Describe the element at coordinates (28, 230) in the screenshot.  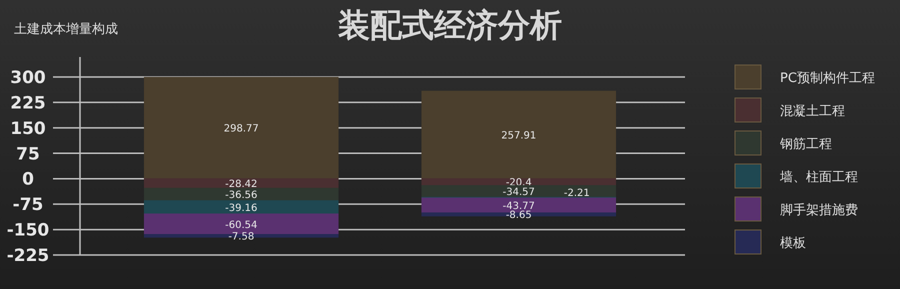
I see `y-tick-label: -150` at that location.